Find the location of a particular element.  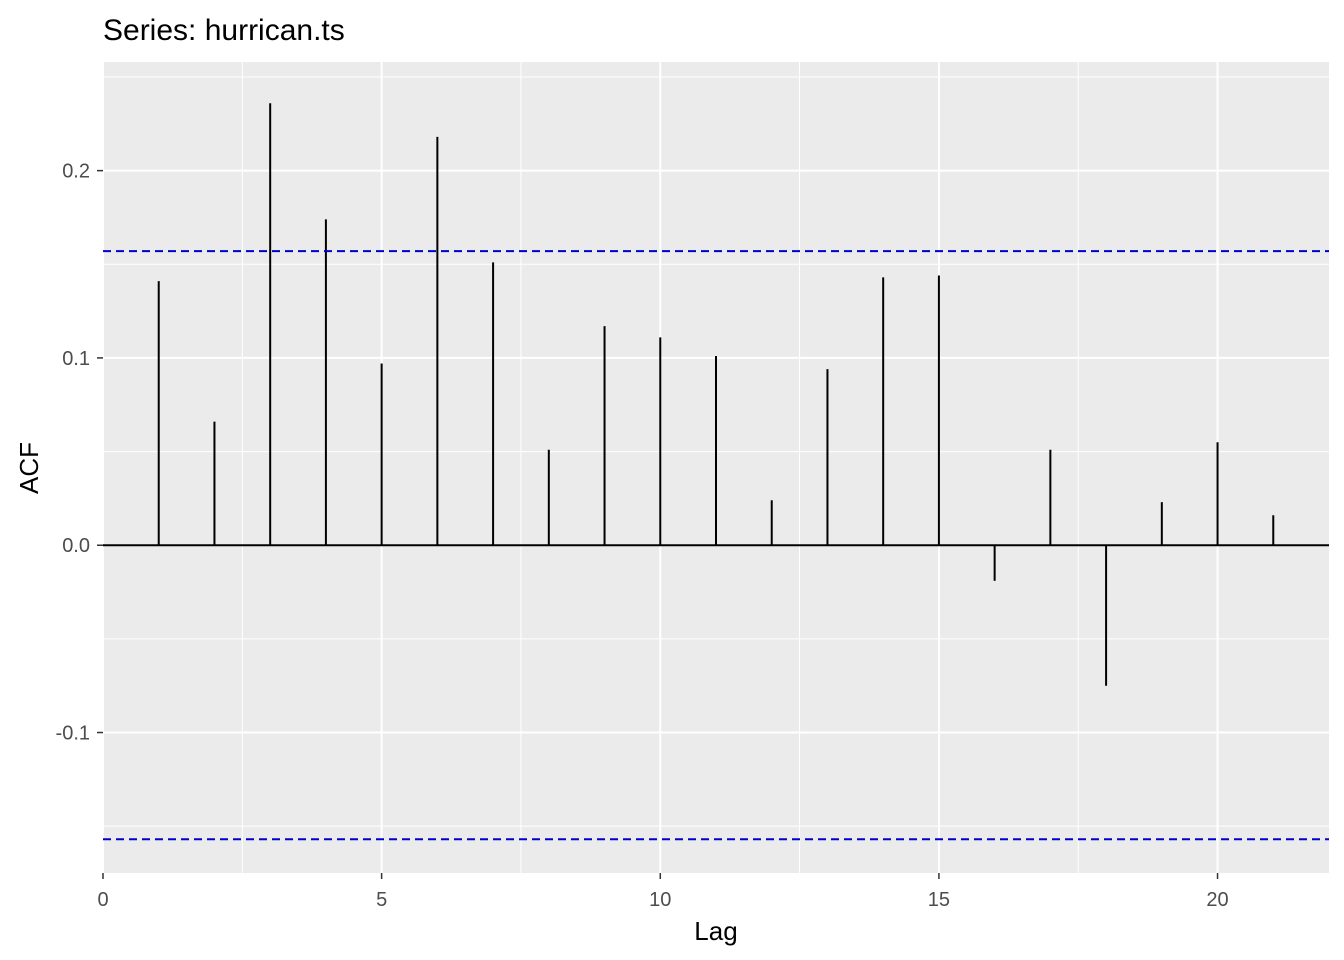

x-axis: 0 5 10 15 20 is located at coordinates (663, 892).